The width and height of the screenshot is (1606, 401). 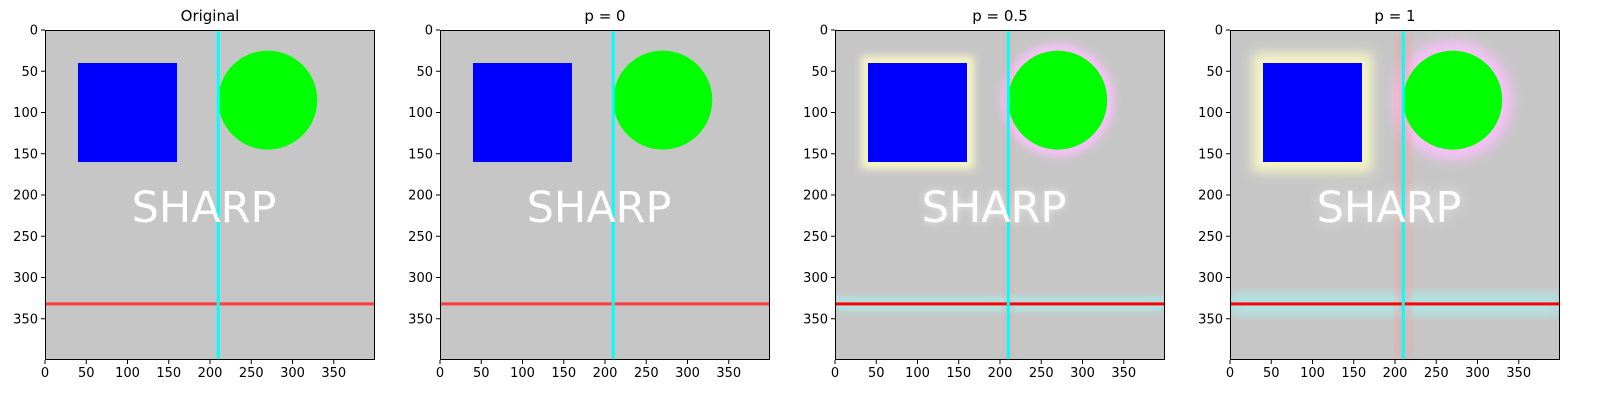 I want to click on panel-title: p = 0.5, so click(x=999, y=16).